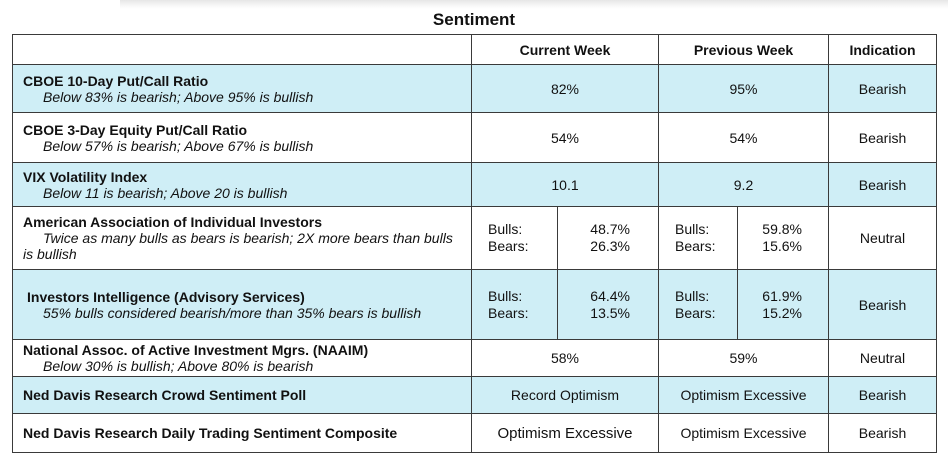 The width and height of the screenshot is (948, 472). I want to click on table-header-row: Current Week Previous Week Indication, so click(474, 49).